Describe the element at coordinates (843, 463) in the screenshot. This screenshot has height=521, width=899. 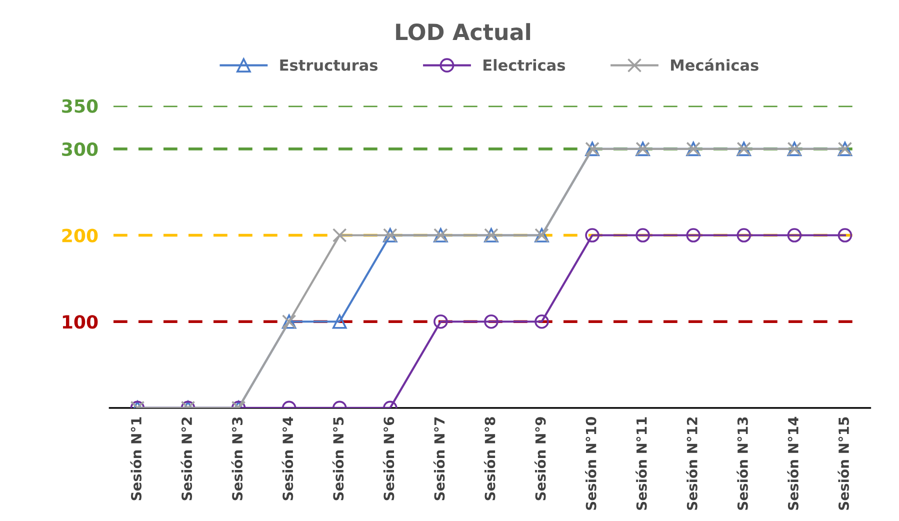
I see `x-tick-label: Sesión N°15` at that location.